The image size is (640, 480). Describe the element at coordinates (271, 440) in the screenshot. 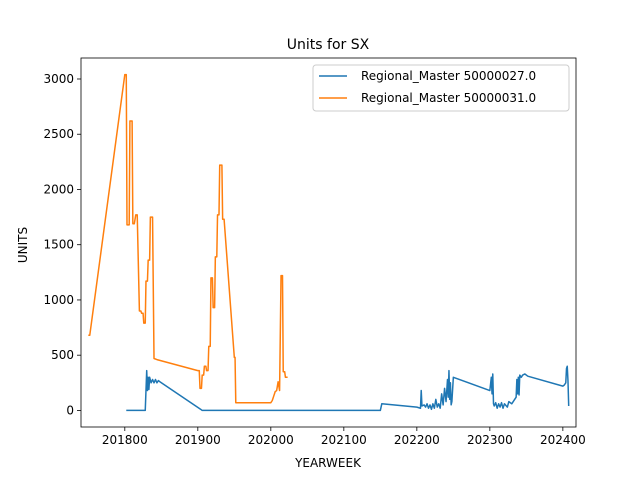

I see `x-tick-label: 202000` at that location.